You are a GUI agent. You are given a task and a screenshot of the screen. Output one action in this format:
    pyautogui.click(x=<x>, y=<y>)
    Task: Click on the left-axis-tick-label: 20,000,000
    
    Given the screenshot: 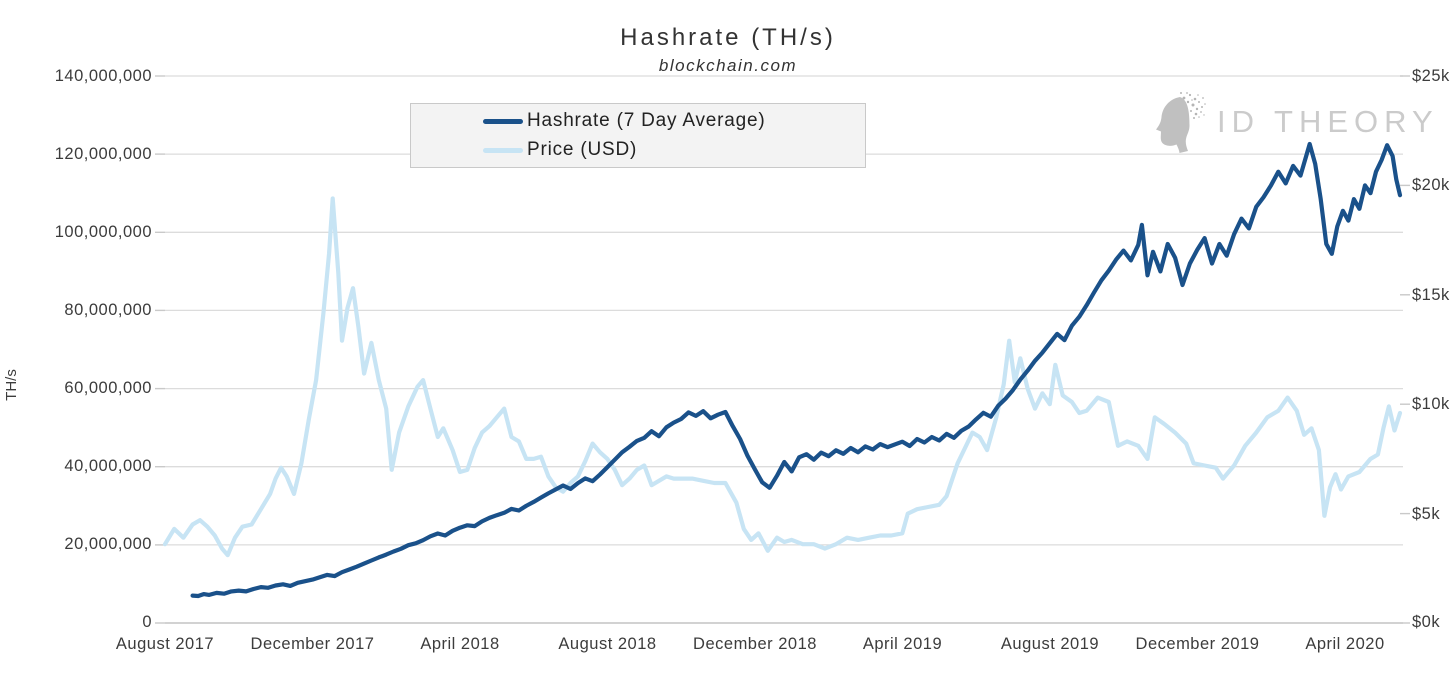 What is the action you would take?
    pyautogui.click(x=108, y=544)
    